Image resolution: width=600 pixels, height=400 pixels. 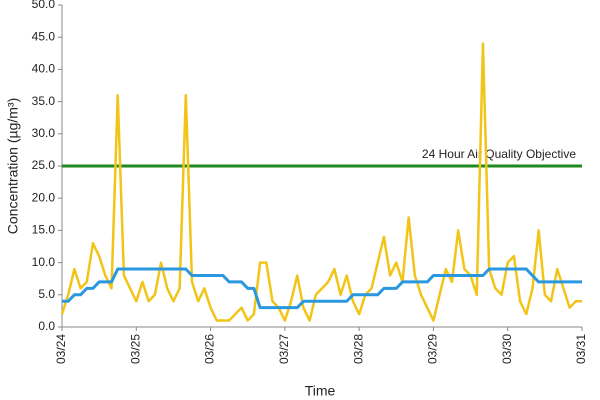 What do you see at coordinates (320, 391) in the screenshot?
I see `x-axis-label: Time` at bounding box center [320, 391].